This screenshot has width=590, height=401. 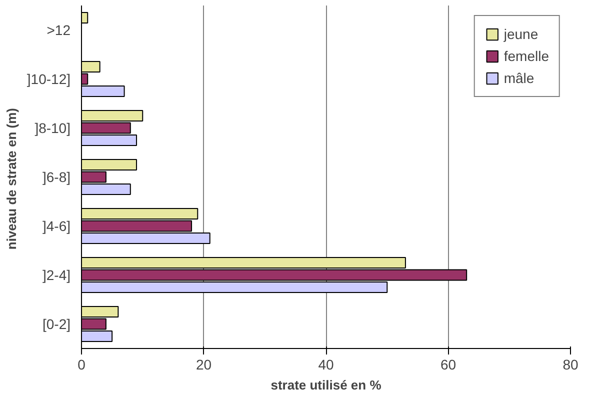 What do you see at coordinates (204, 364) in the screenshot?
I see `x-tick-label: 20` at bounding box center [204, 364].